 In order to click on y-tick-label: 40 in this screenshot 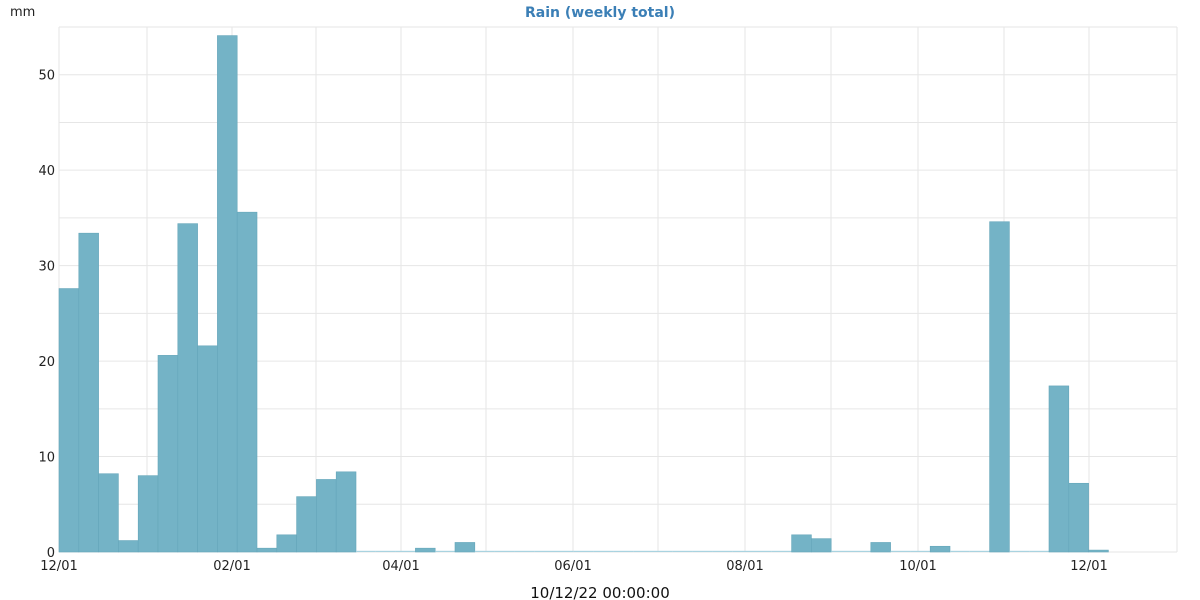, I will do `click(46, 171)`.